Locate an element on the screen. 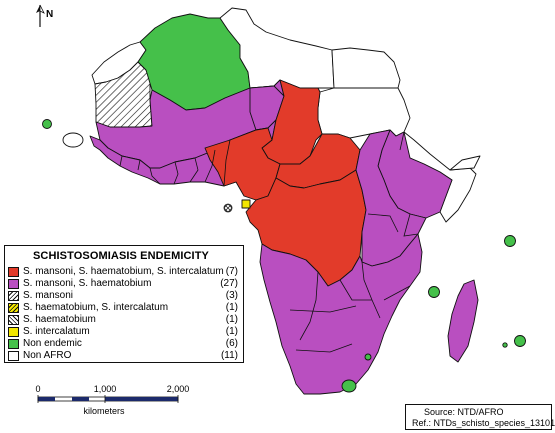  lesotho-marker is located at coordinates (349, 386).